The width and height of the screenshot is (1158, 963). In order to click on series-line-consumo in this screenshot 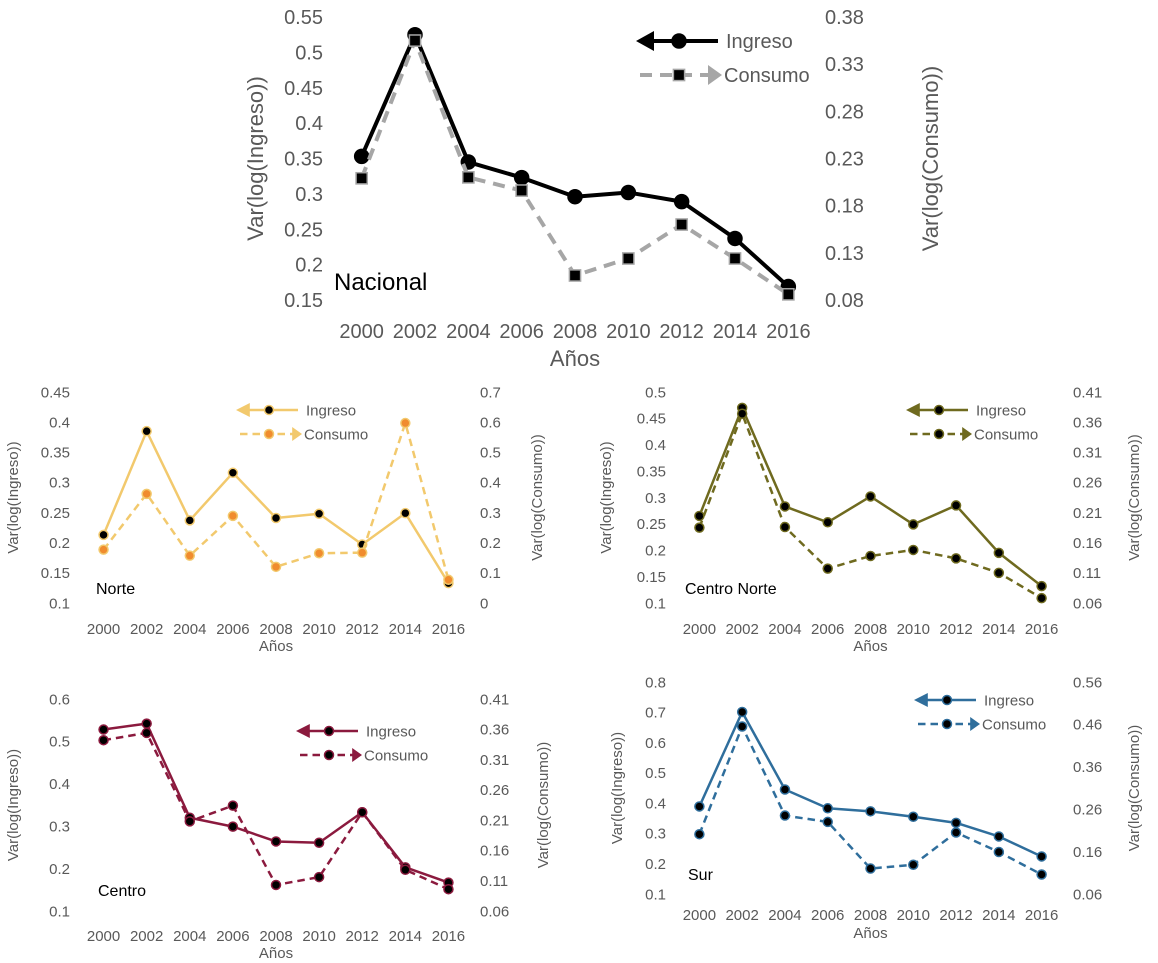, I will do `click(870, 800)`.